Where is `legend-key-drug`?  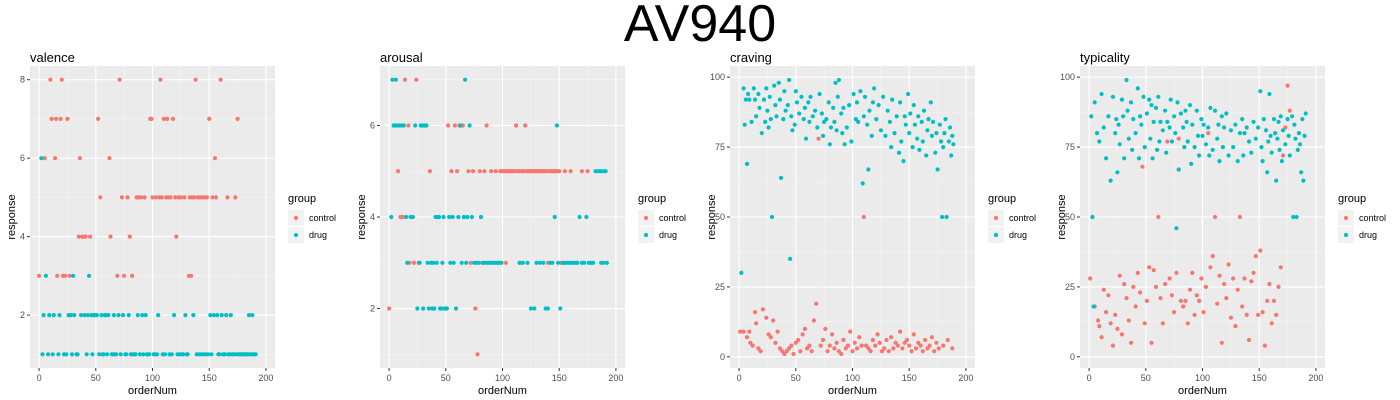
legend-key-drug is located at coordinates (996, 235).